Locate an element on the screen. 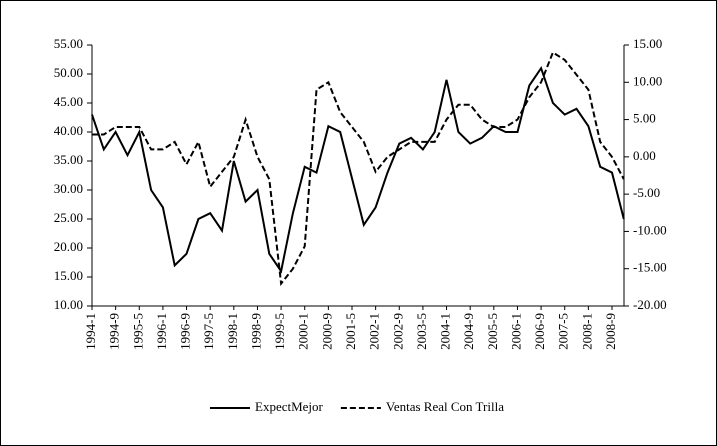 Image resolution: width=717 pixels, height=446 pixels. y2-tick-label: -5.00 is located at coordinates (646, 192).